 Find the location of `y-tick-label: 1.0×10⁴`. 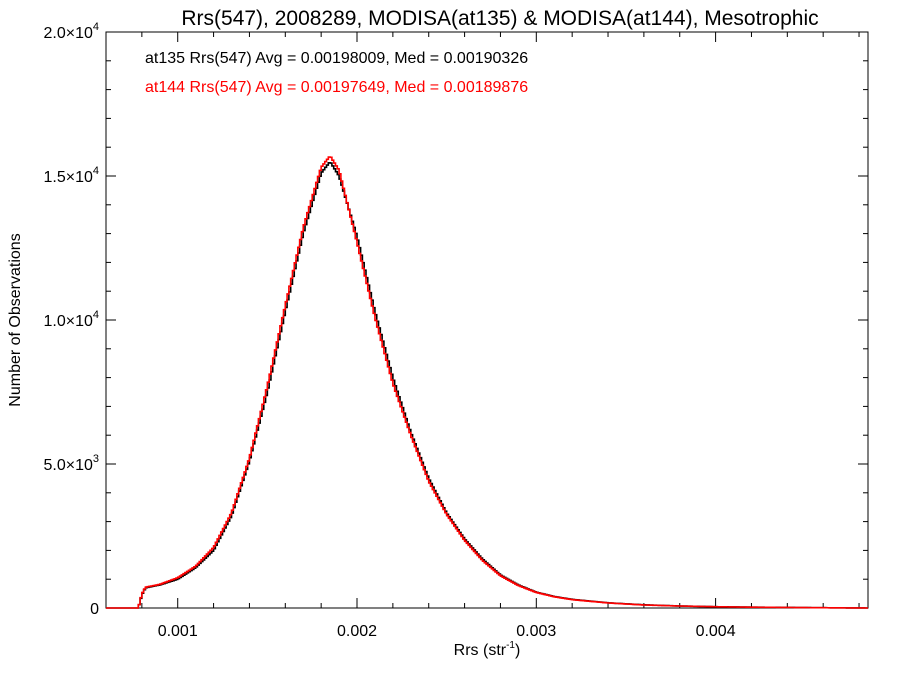

y-tick-label: 1.0×10⁴ is located at coordinates (71, 319).